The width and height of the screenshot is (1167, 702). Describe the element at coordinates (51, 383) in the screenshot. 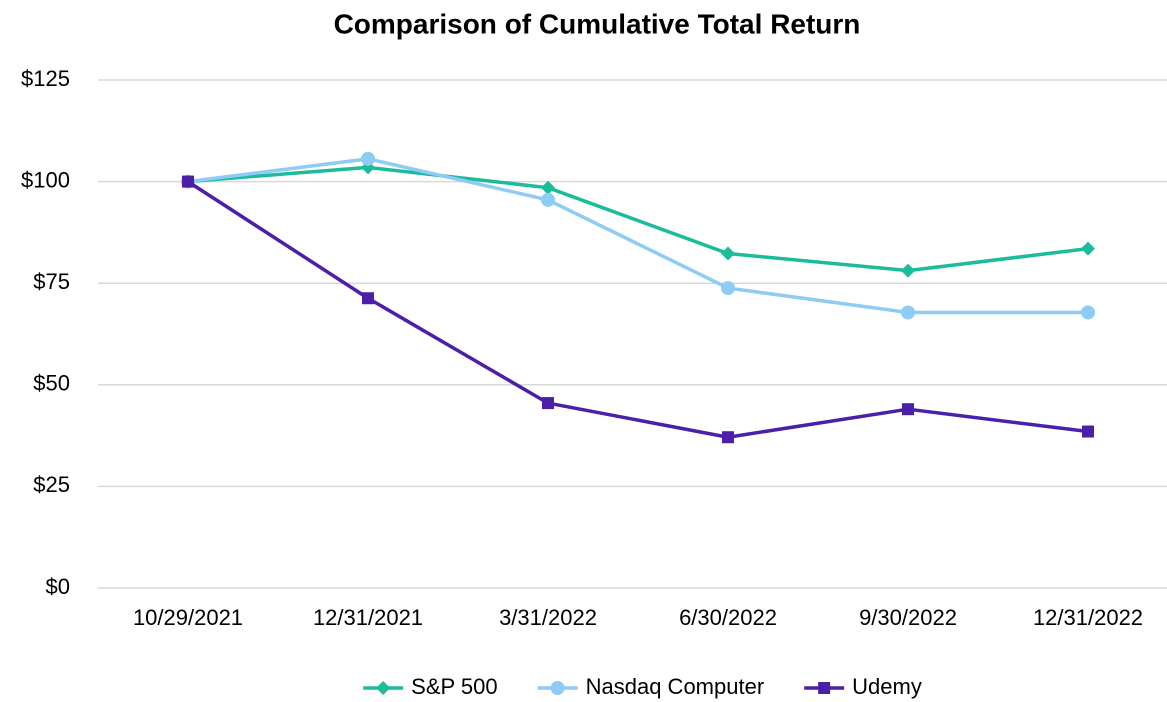

I see `y-tick-label: $50` at that location.